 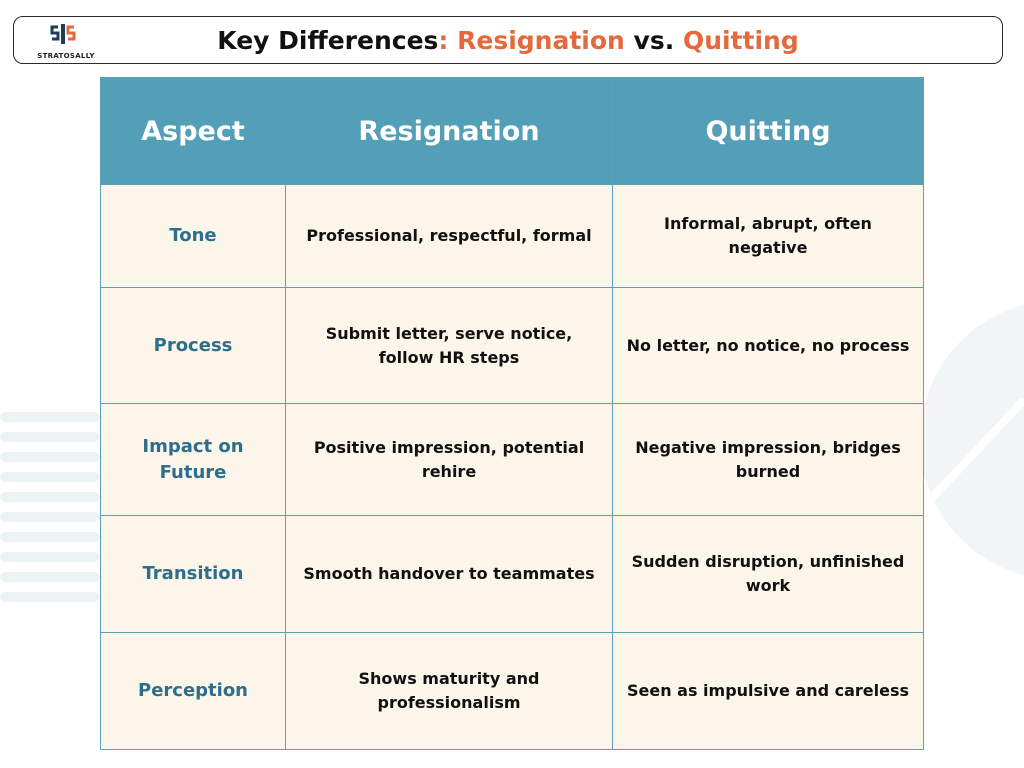 What do you see at coordinates (63, 34) in the screenshot?
I see `logo-icon` at bounding box center [63, 34].